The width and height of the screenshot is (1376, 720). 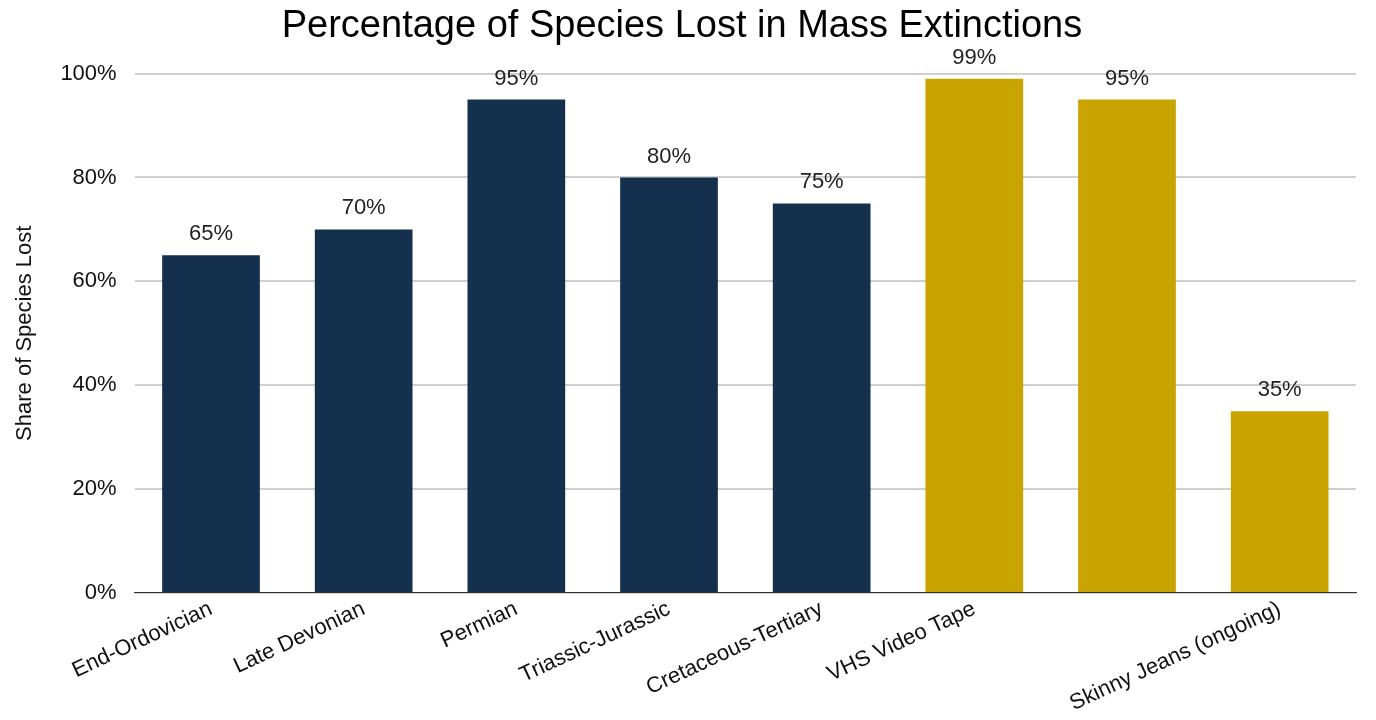 I want to click on data-label: 65%, so click(x=211, y=233).